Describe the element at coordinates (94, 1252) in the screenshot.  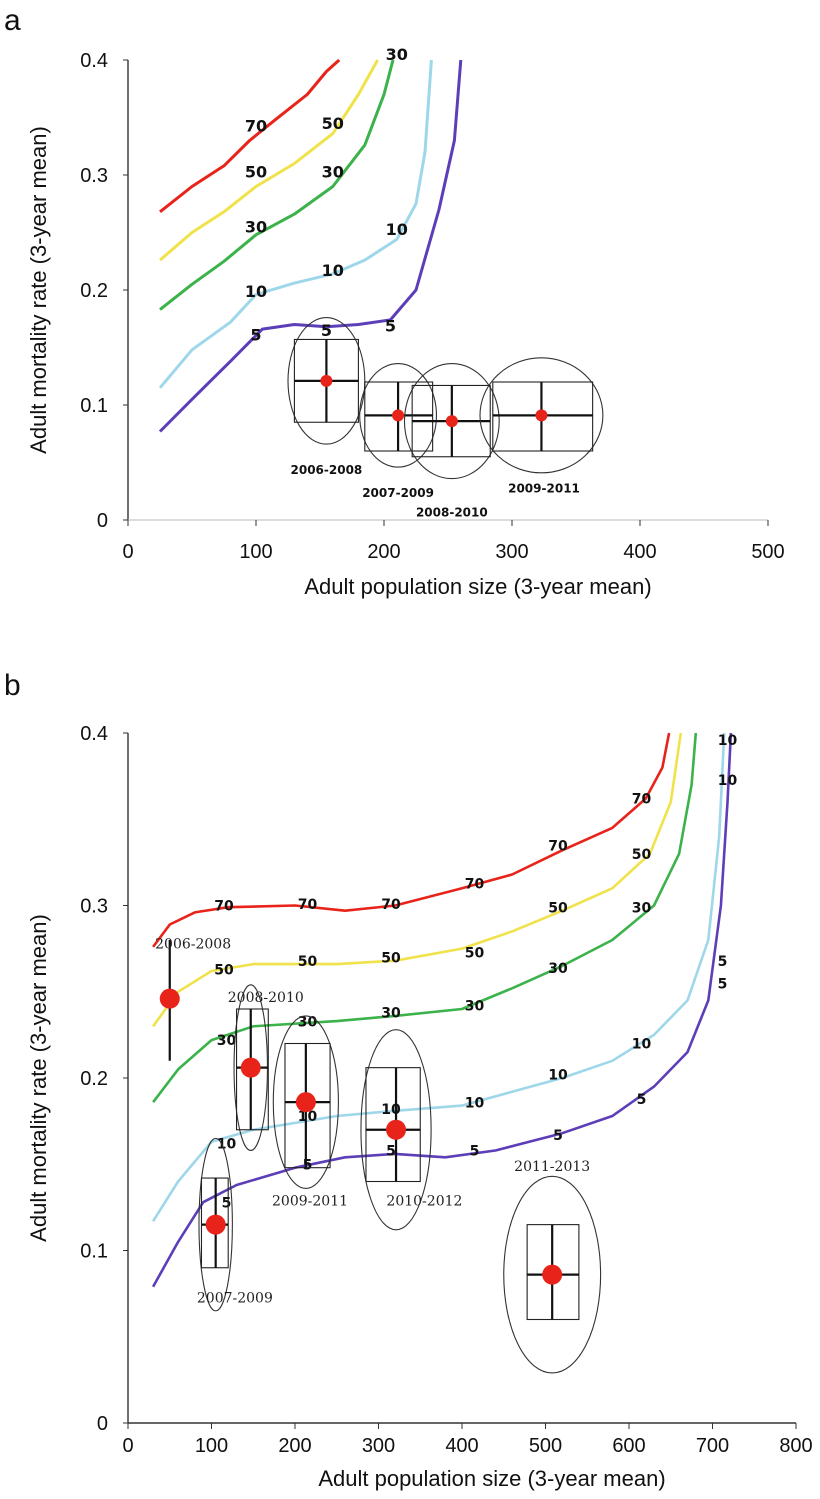
I see `y-tick-label: 0.1` at that location.